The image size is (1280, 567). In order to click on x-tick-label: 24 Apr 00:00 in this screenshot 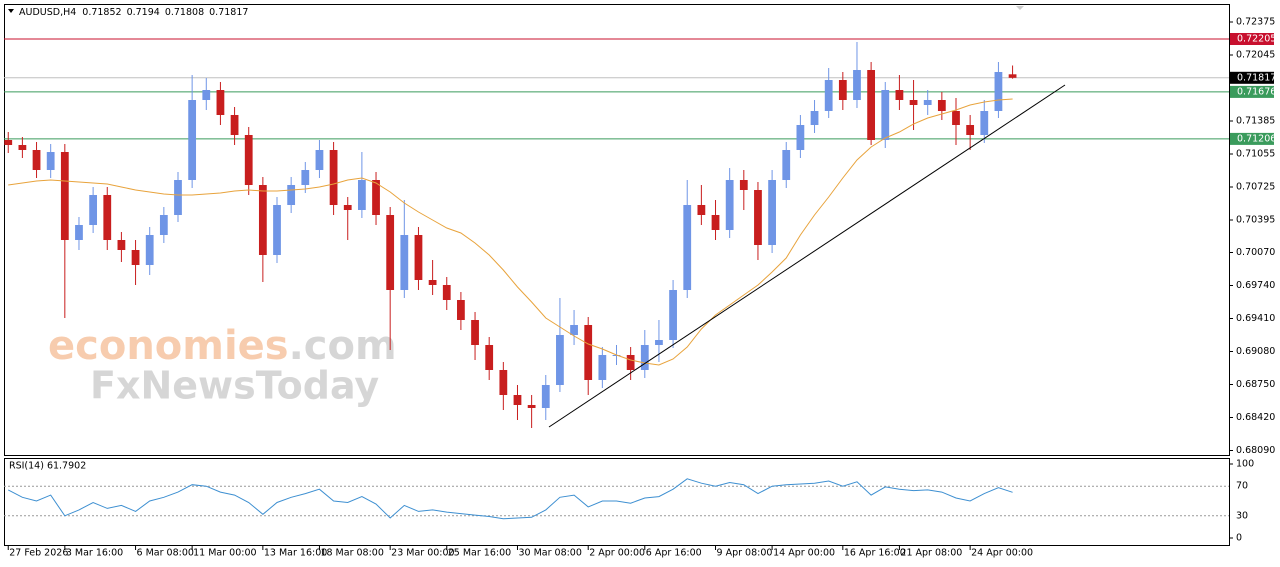, I will do `click(1002, 553)`.